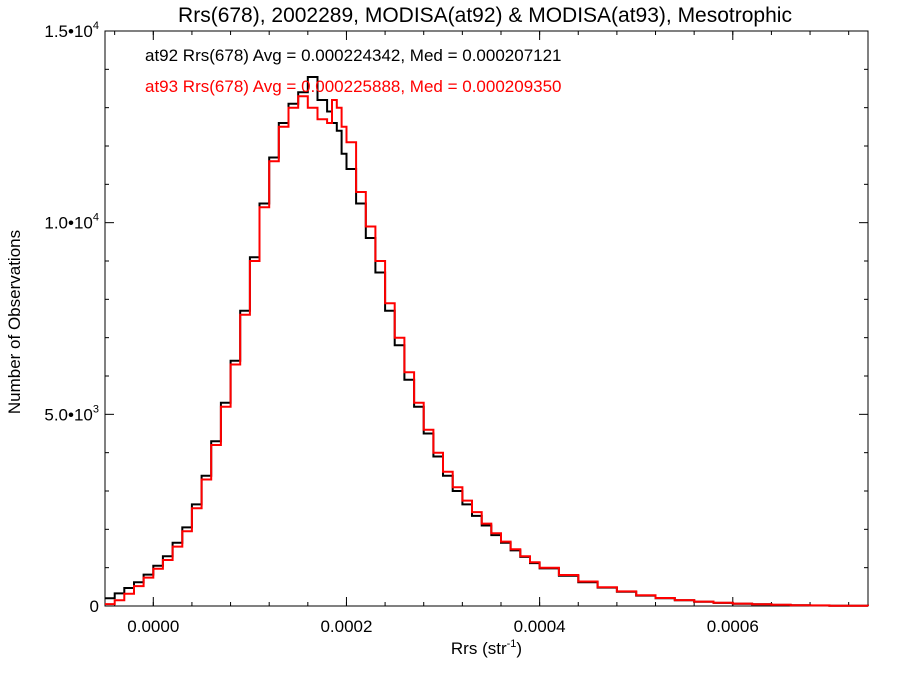  What do you see at coordinates (96, 409) in the screenshot?
I see `y-tick-label-exponent: 3` at bounding box center [96, 409].